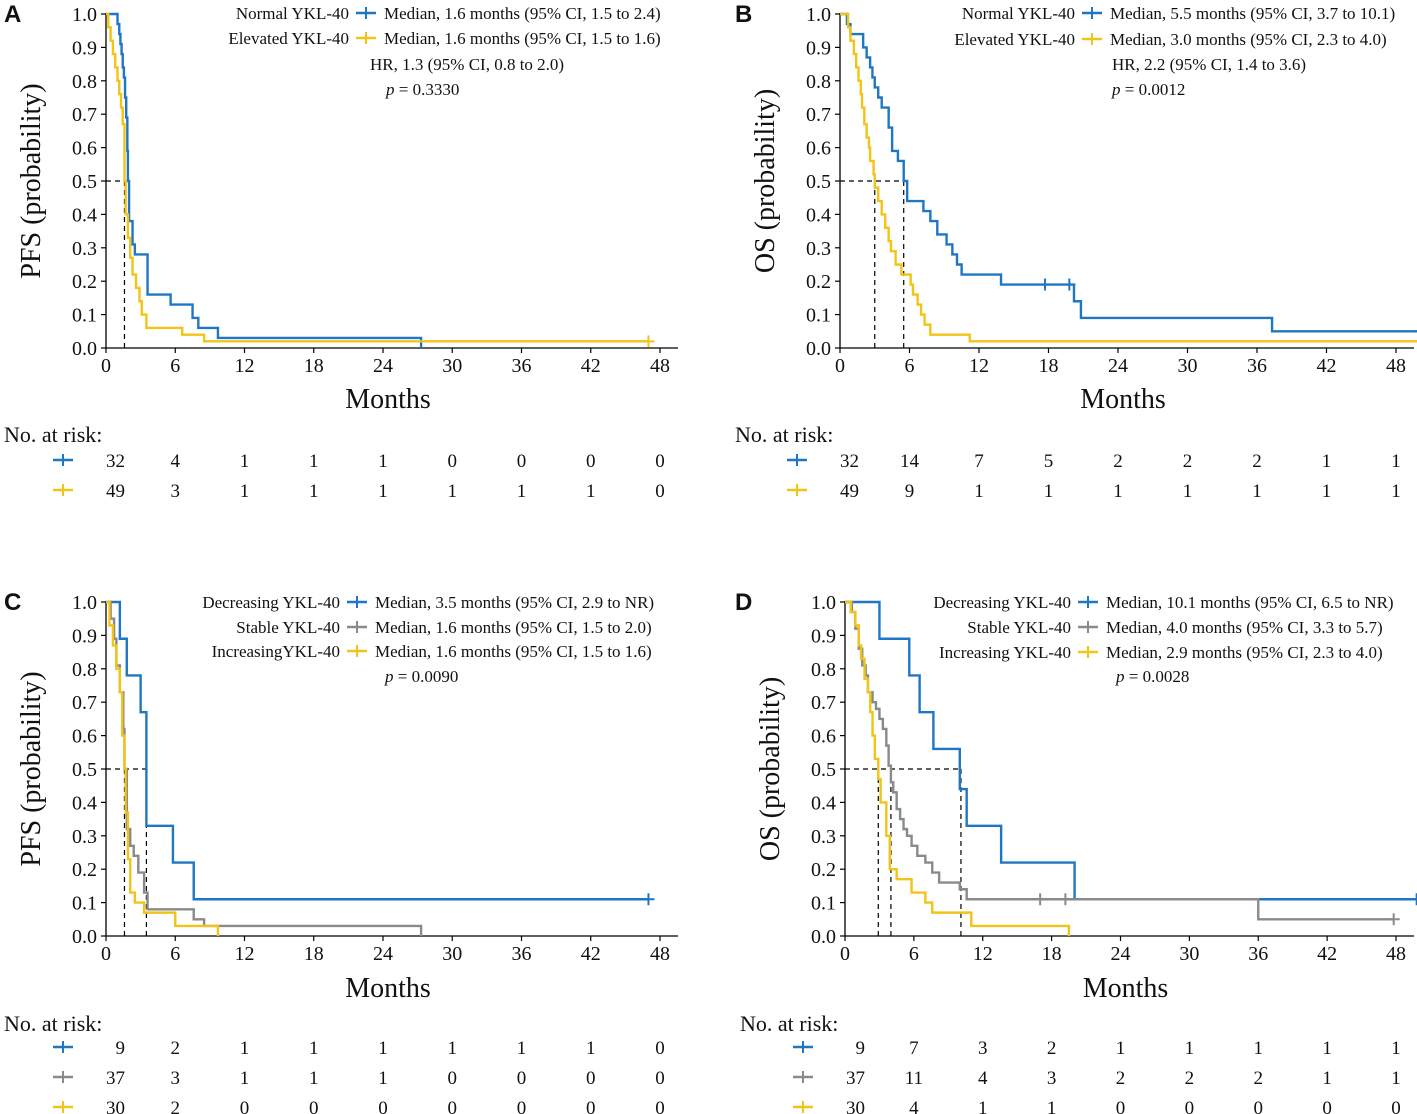 The height and width of the screenshot is (1114, 1417). I want to click on risk-count: 4, so click(176, 461).